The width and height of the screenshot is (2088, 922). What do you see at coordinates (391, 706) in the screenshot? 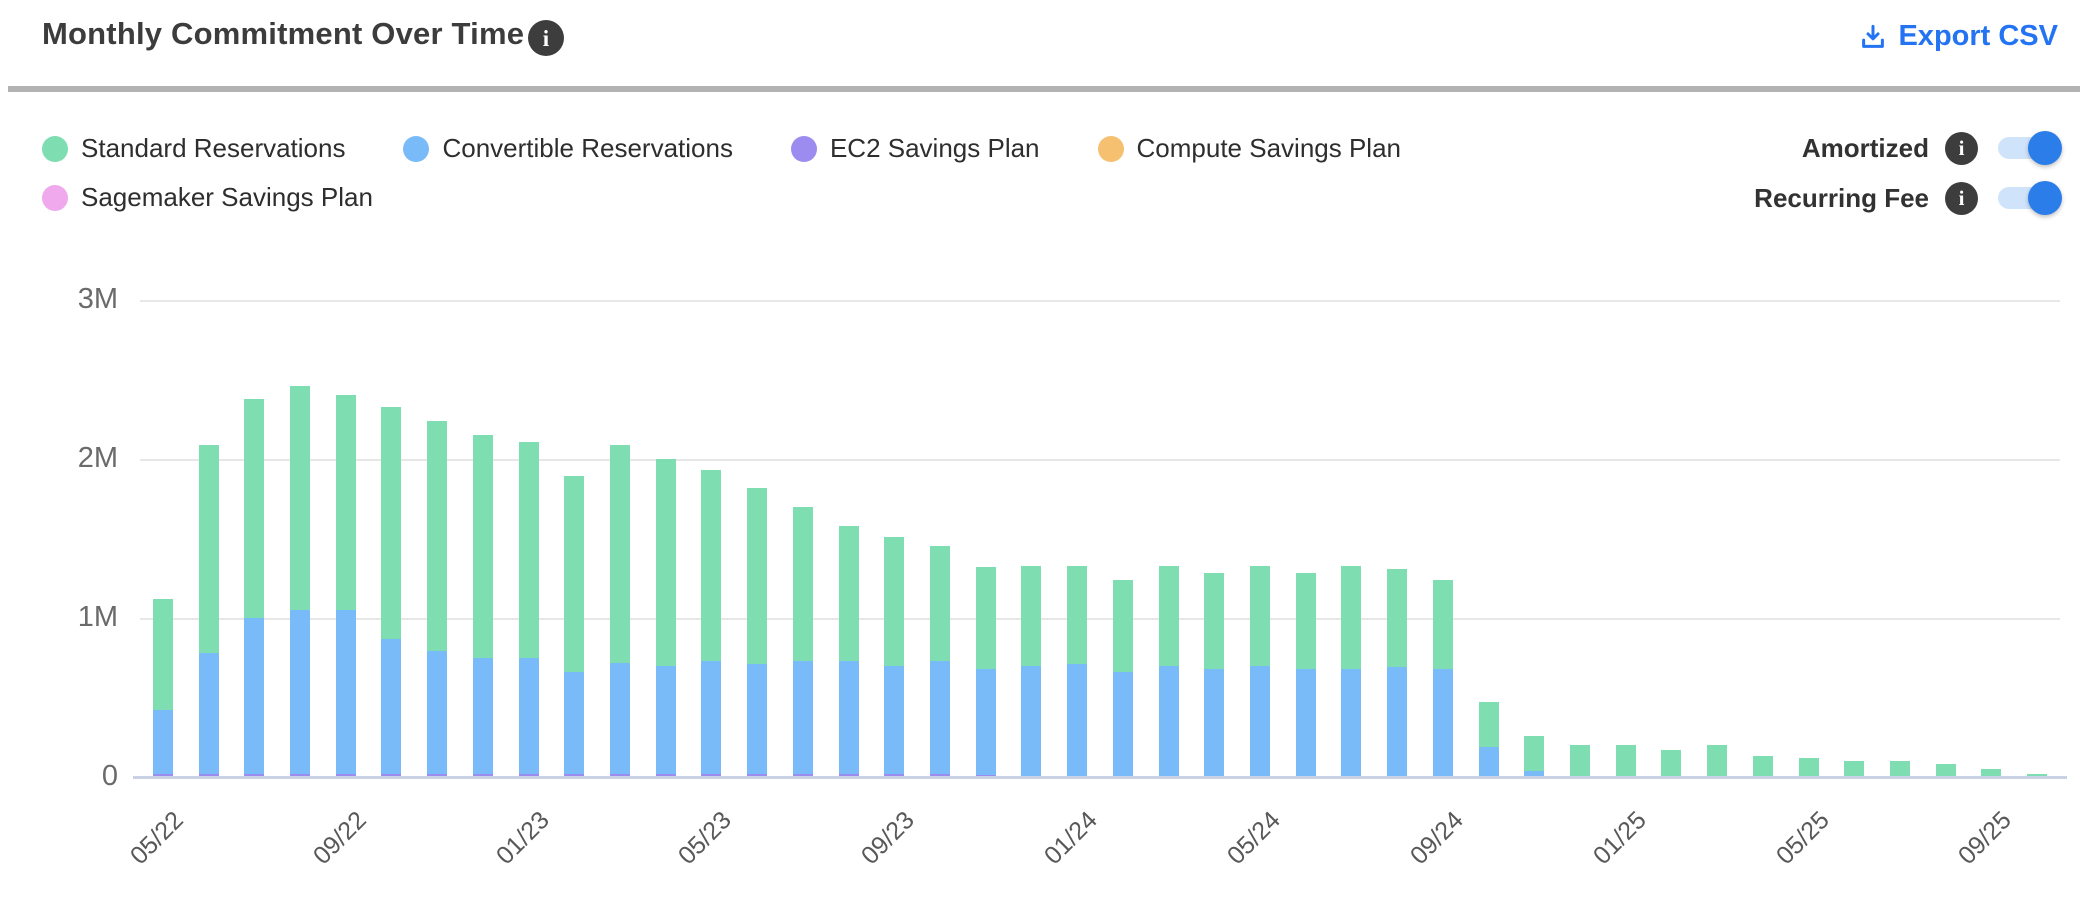
I see `bar-10-22-convertible-reservations` at bounding box center [391, 706].